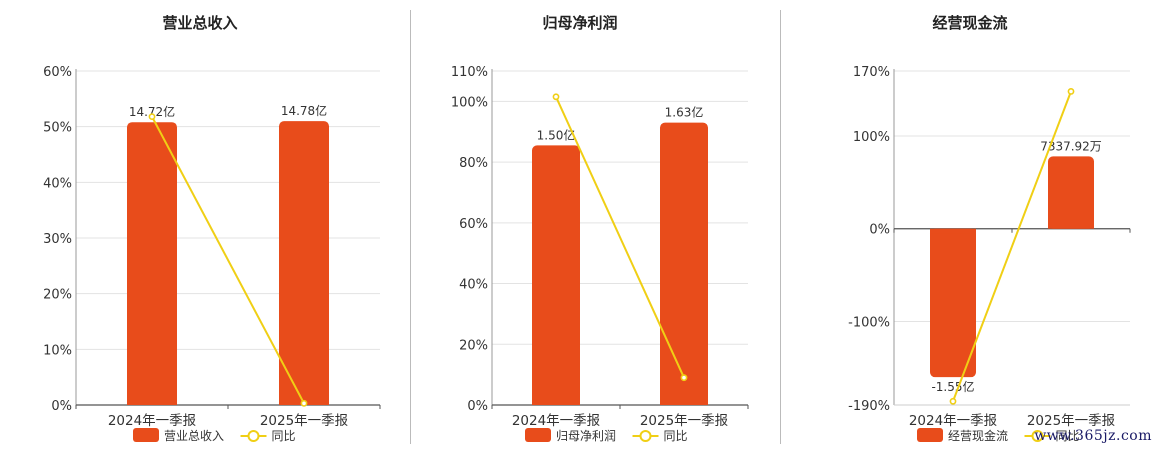  What do you see at coordinates (473, 163) in the screenshot?
I see `y-tick-label: 80%` at bounding box center [473, 163].